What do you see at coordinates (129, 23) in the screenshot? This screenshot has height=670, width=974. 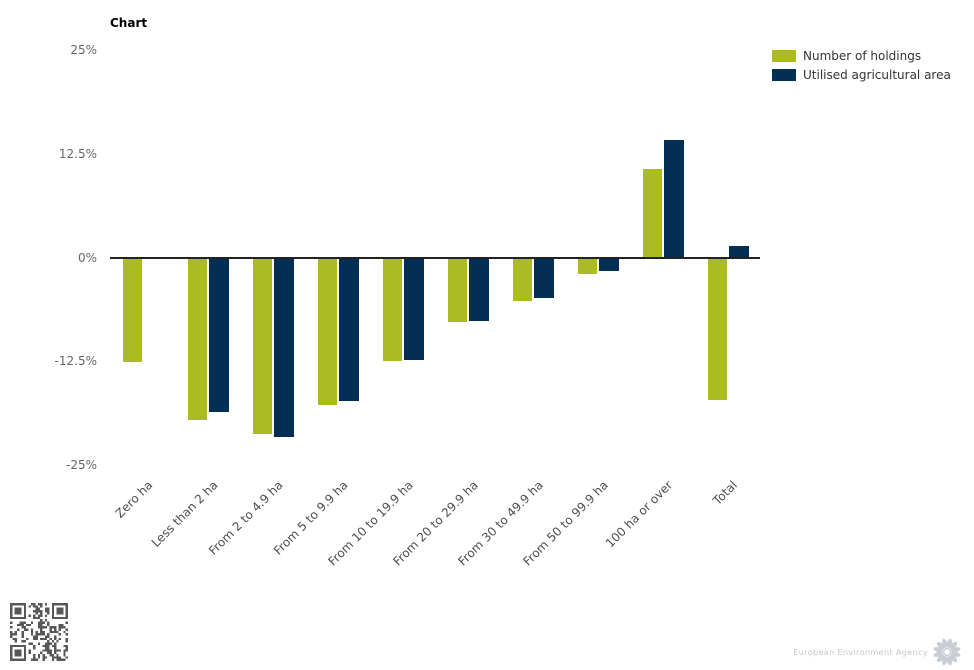 I see `chart-title: Chart` at bounding box center [129, 23].